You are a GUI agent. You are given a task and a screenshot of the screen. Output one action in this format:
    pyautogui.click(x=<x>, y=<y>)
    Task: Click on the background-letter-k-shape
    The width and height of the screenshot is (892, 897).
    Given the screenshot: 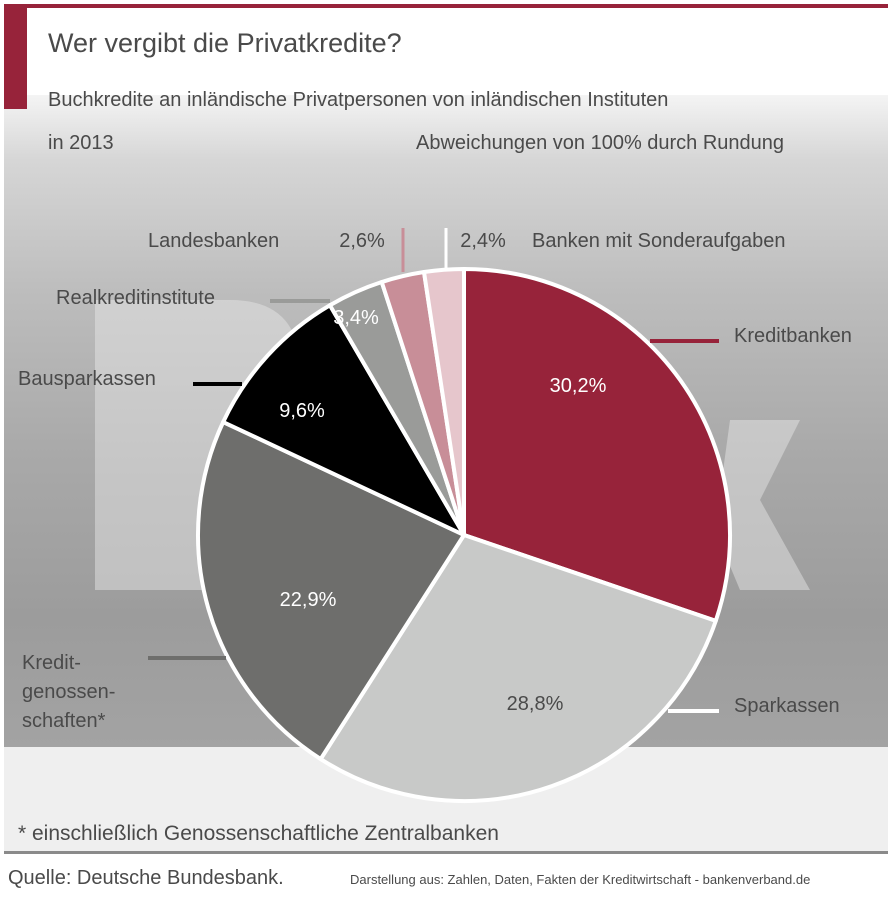 What is the action you would take?
    pyautogui.click(x=762, y=505)
    